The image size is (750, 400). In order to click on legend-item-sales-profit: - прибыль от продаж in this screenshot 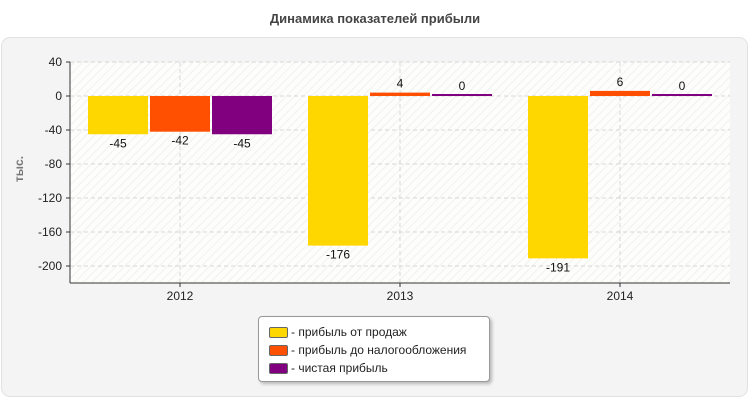, I will do `click(379, 332)`.